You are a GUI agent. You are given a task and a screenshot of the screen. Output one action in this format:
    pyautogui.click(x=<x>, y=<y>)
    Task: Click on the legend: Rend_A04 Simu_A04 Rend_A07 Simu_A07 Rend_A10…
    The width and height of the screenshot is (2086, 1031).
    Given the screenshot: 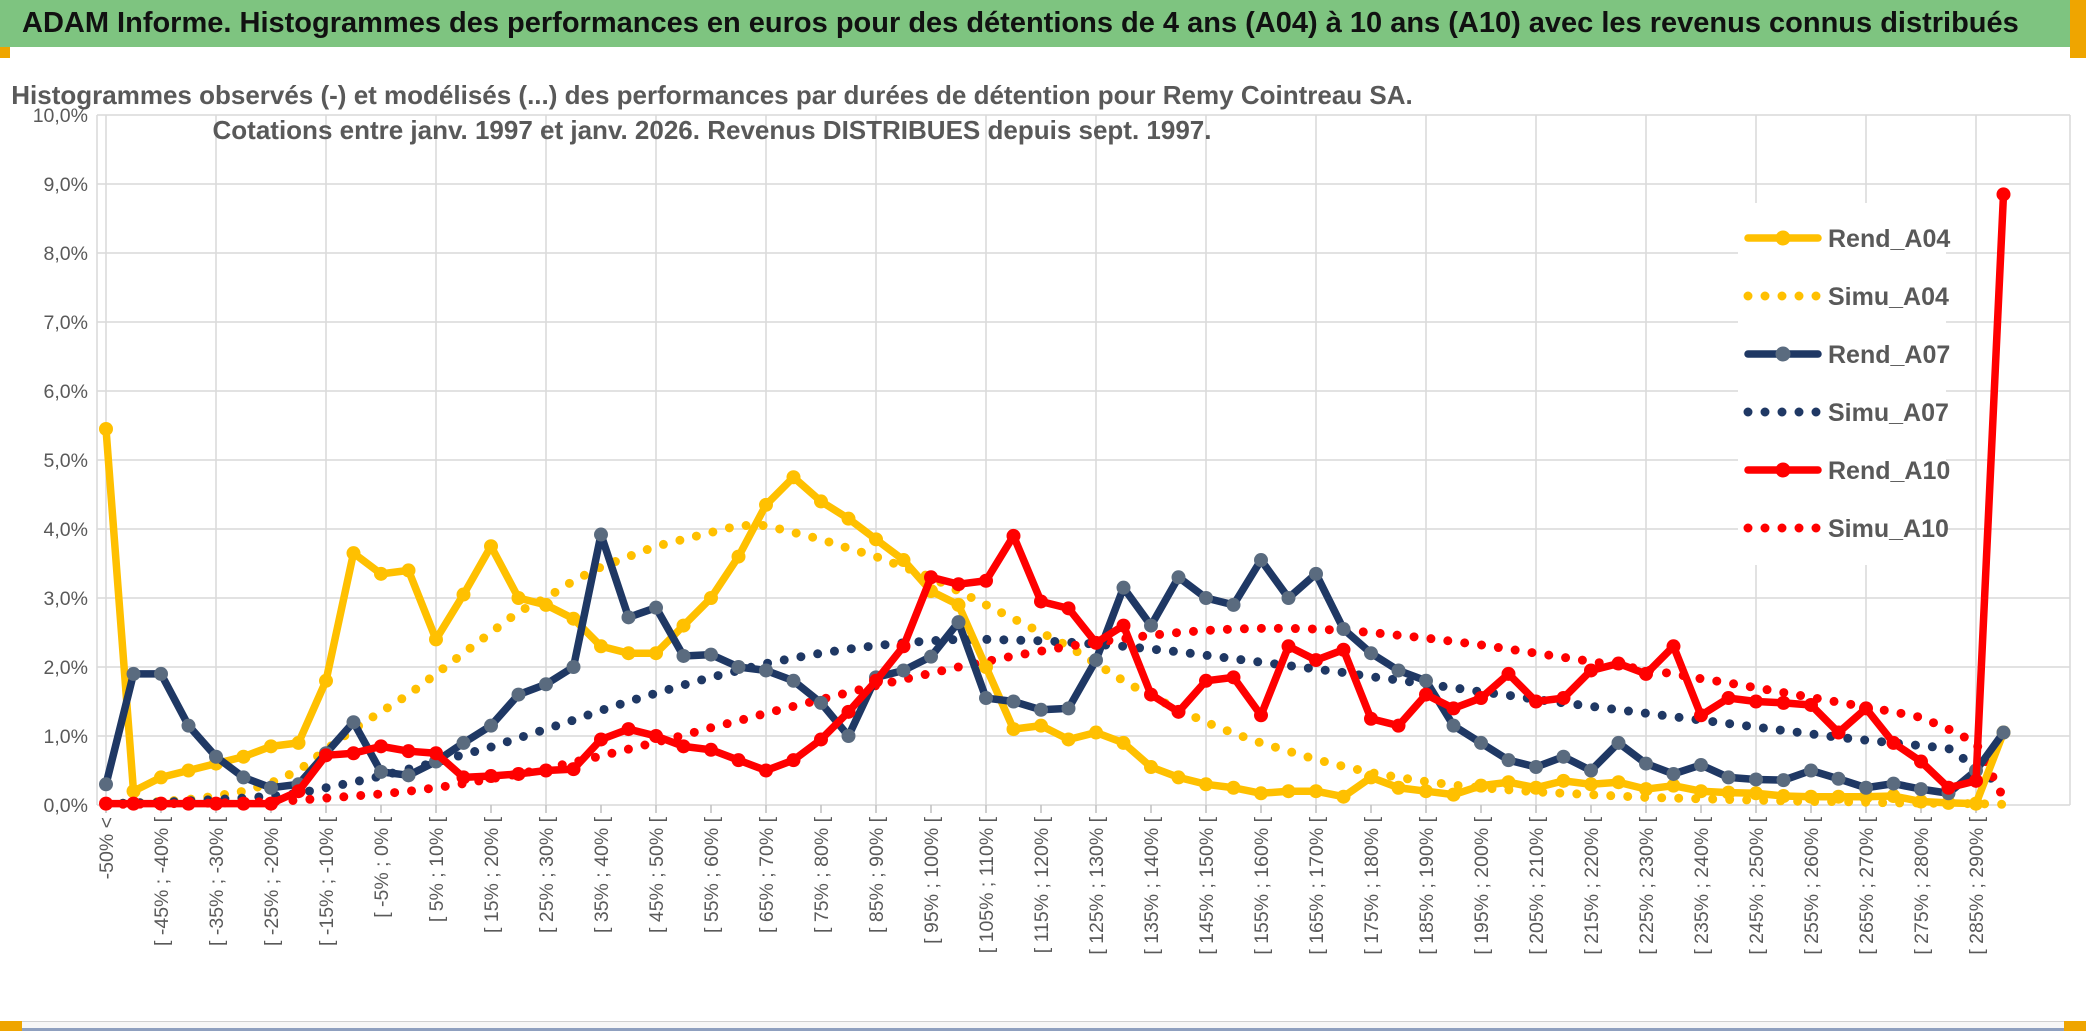 What is the action you would take?
    pyautogui.click(x=1844, y=384)
    